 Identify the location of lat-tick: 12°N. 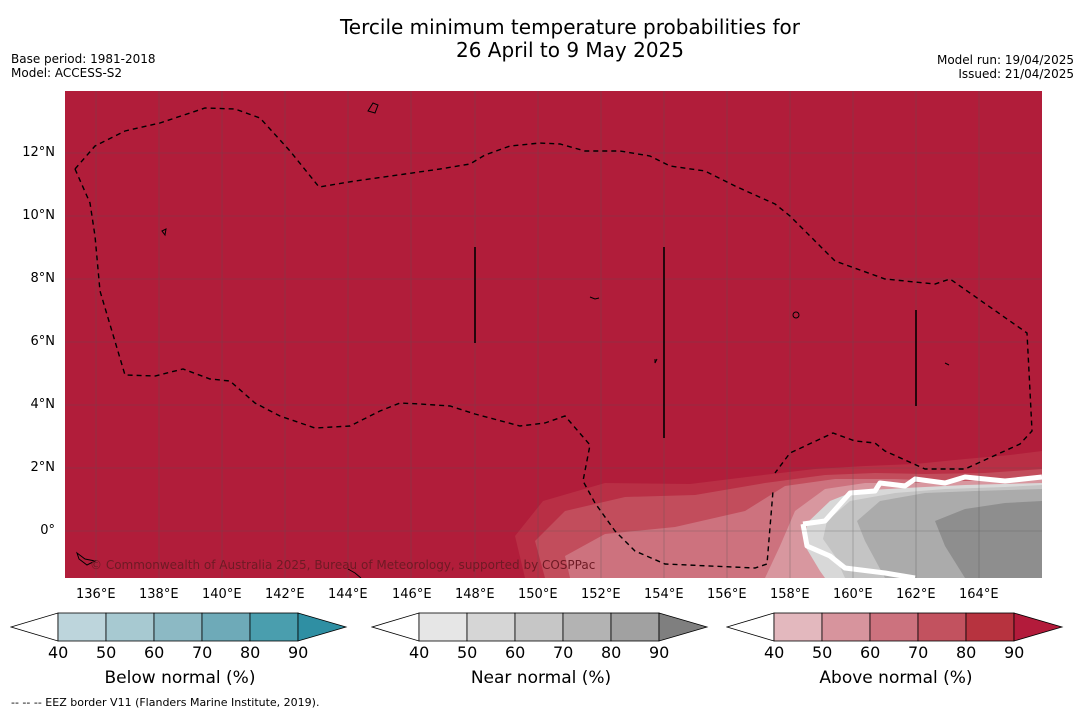
(38, 152).